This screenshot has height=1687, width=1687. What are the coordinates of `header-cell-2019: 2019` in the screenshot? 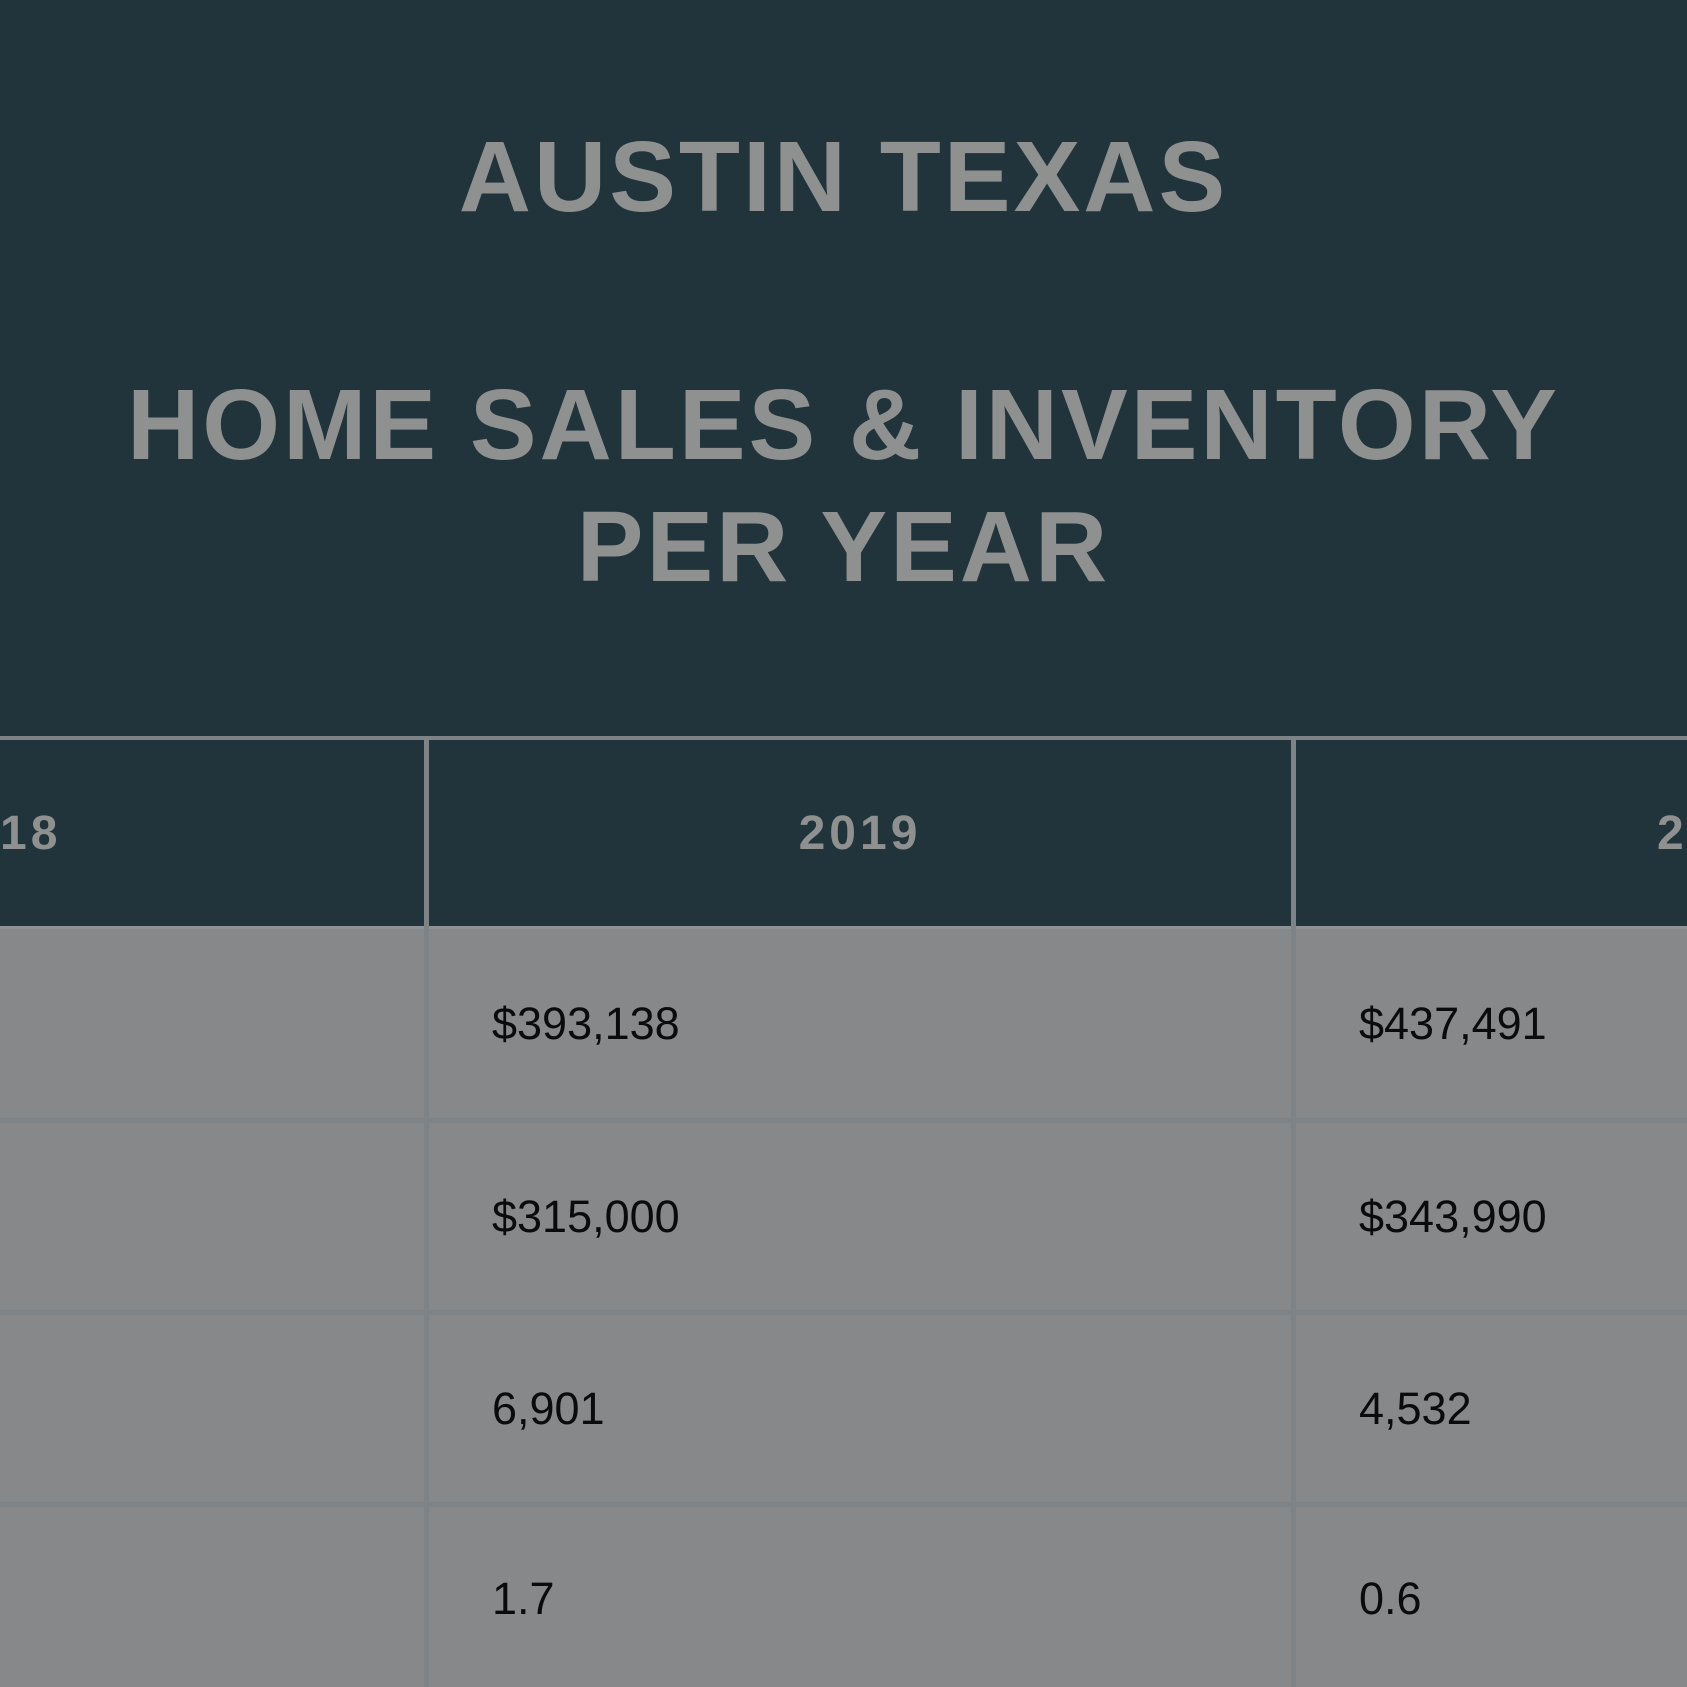 It's located at (860, 833).